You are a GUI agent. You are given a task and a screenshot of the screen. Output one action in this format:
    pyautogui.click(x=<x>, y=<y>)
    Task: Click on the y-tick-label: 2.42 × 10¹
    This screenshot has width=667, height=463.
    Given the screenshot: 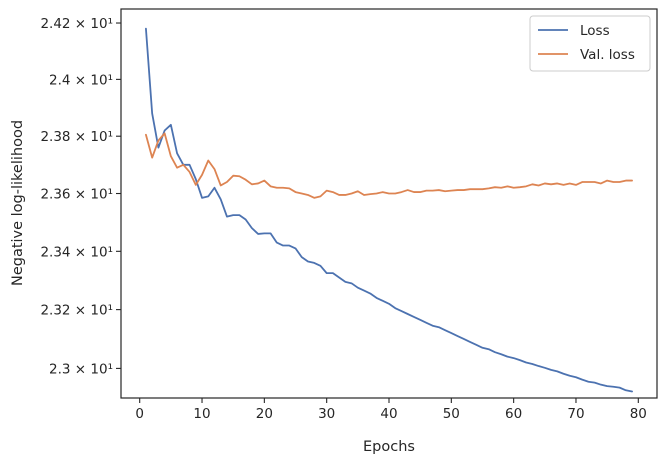 What is the action you would take?
    pyautogui.click(x=76, y=24)
    